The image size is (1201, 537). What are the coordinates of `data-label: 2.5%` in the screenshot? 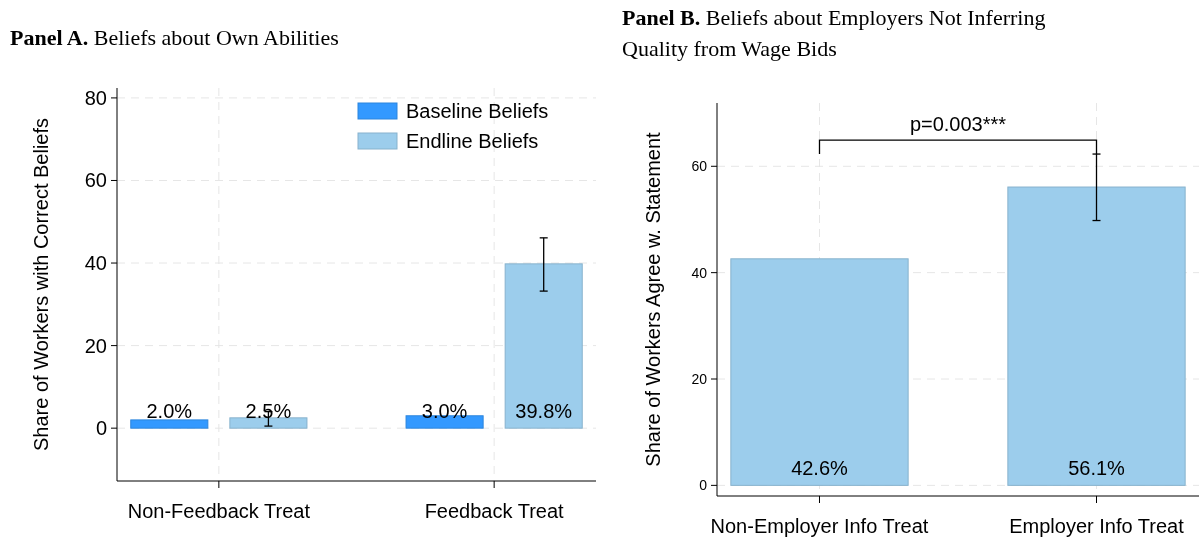 It's located at (268, 411).